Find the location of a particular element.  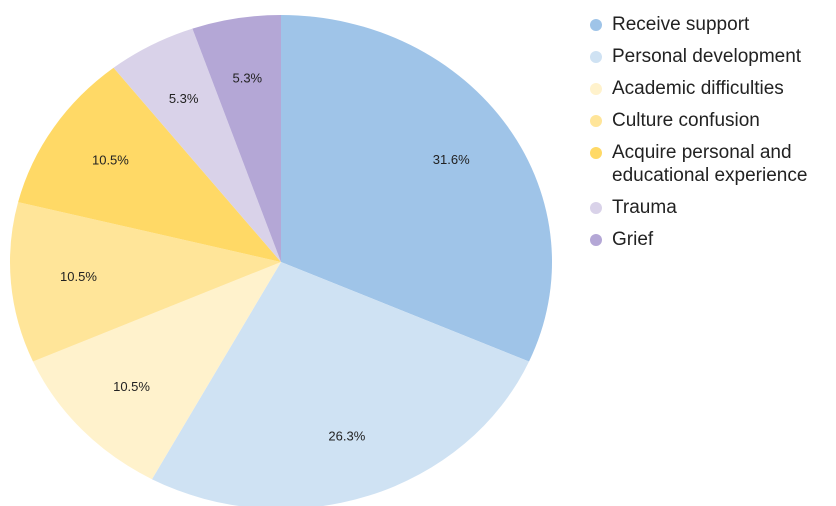

legend-label: Culture confusion is located at coordinates (686, 120).